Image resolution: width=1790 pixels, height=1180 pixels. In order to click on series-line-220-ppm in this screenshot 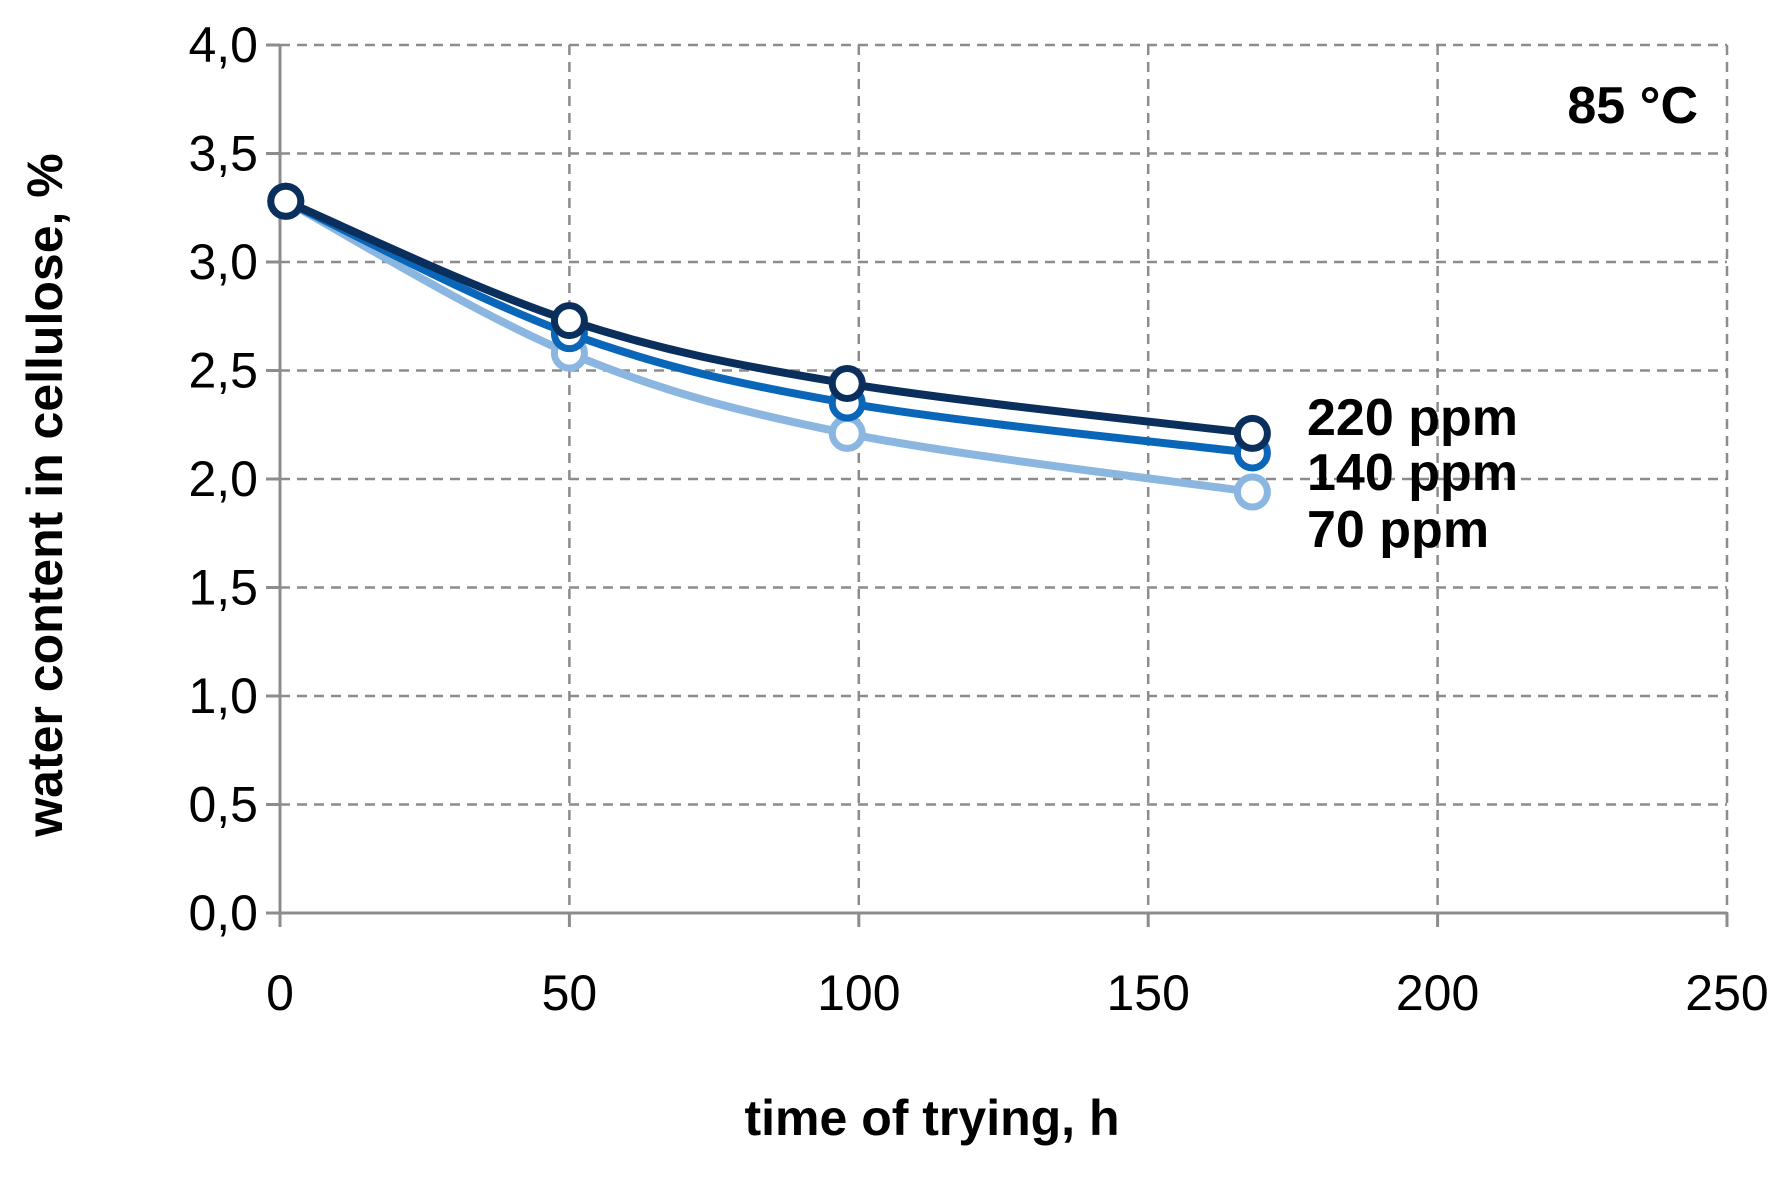, I will do `click(769, 317)`.